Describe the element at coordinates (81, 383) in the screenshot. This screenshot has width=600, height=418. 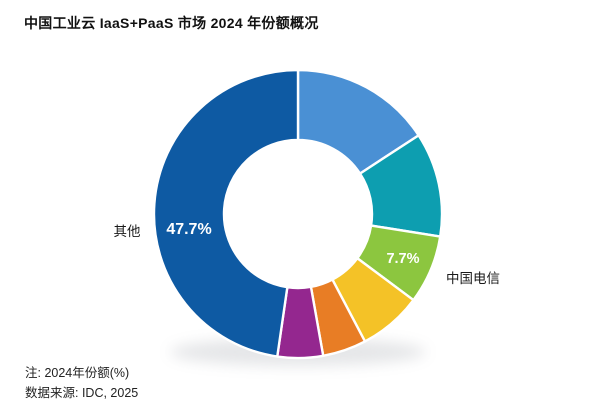
I see `footnotes: 注: 2024年份额(%) 数据来源: IDC, 2025` at that location.